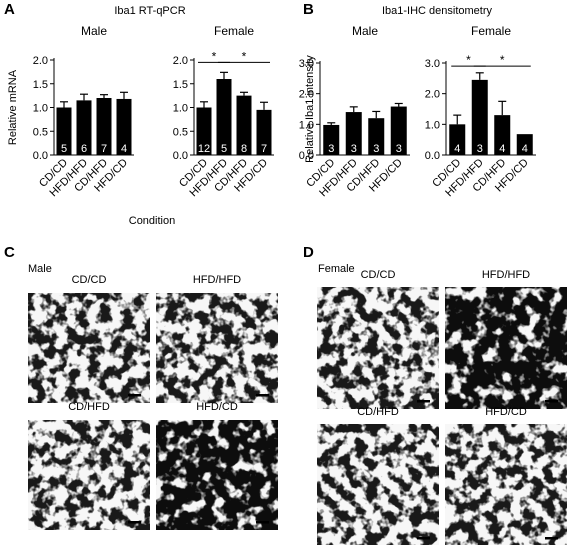 The width and height of the screenshot is (567, 550). Describe the element at coordinates (244, 149) in the screenshot. I see `bar-n-label: 8` at that location.